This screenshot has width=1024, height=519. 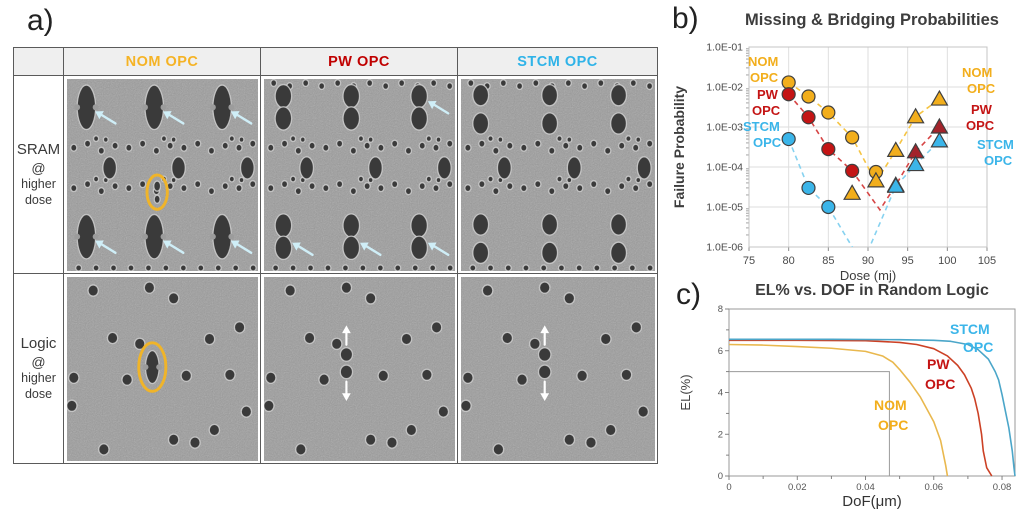 What do you see at coordinates (359, 175) in the screenshot?
I see `sem-image-sram-pw` at bounding box center [359, 175].